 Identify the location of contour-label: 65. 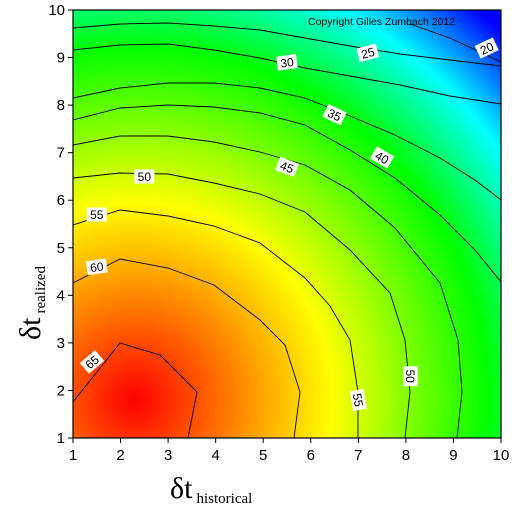
(92, 362).